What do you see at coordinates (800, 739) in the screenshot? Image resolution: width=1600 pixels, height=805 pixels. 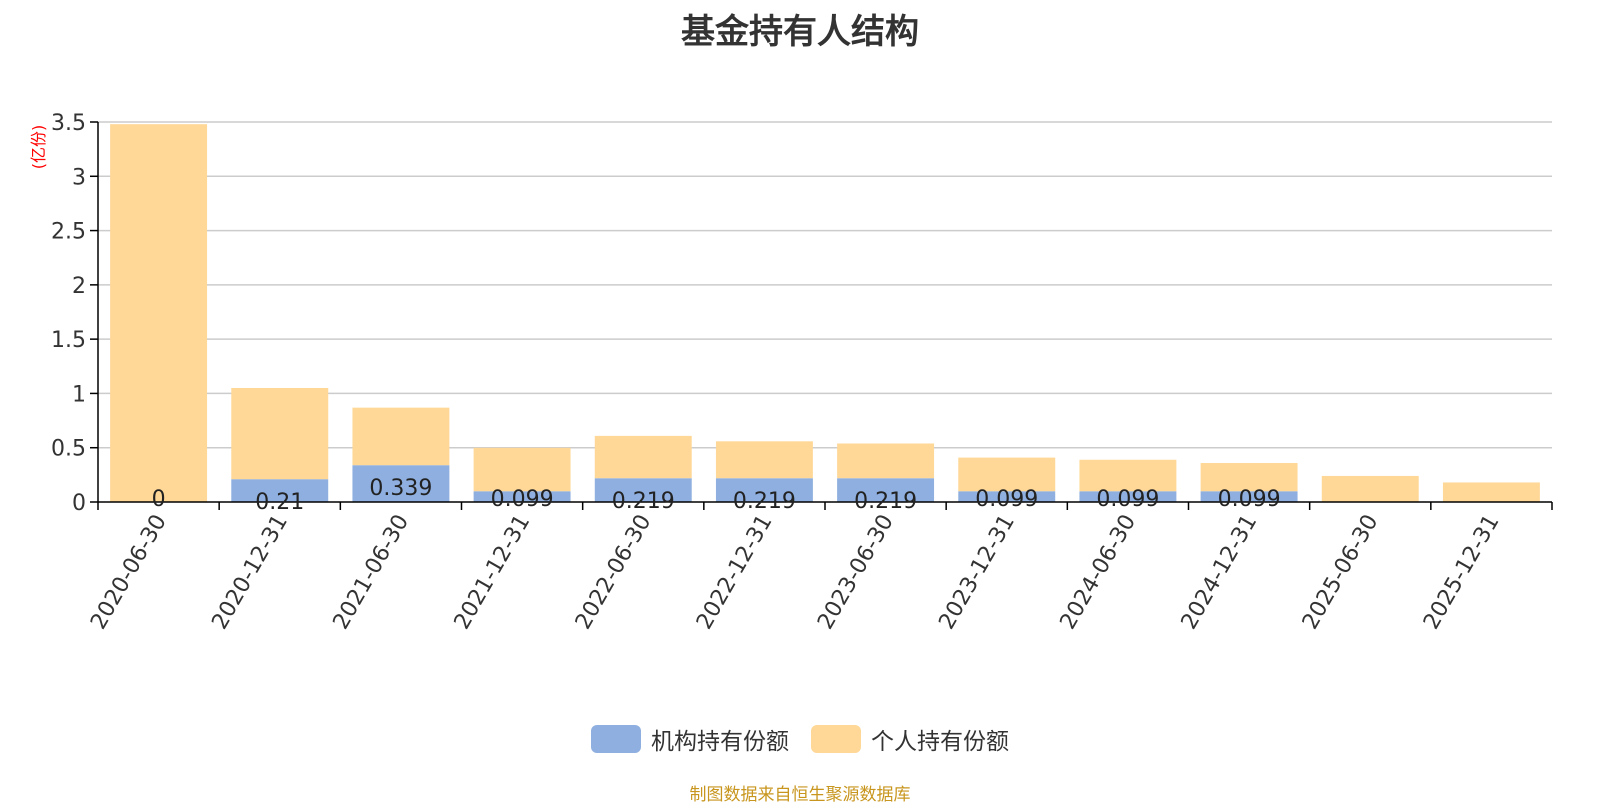 I see `legend: 机构持有份额 个人持有份额` at bounding box center [800, 739].